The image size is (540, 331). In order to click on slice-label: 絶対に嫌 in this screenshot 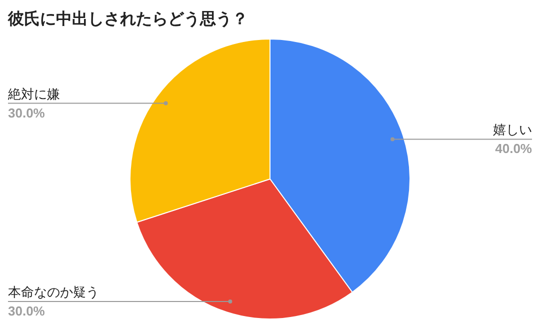, I will do `click(33, 94)`.